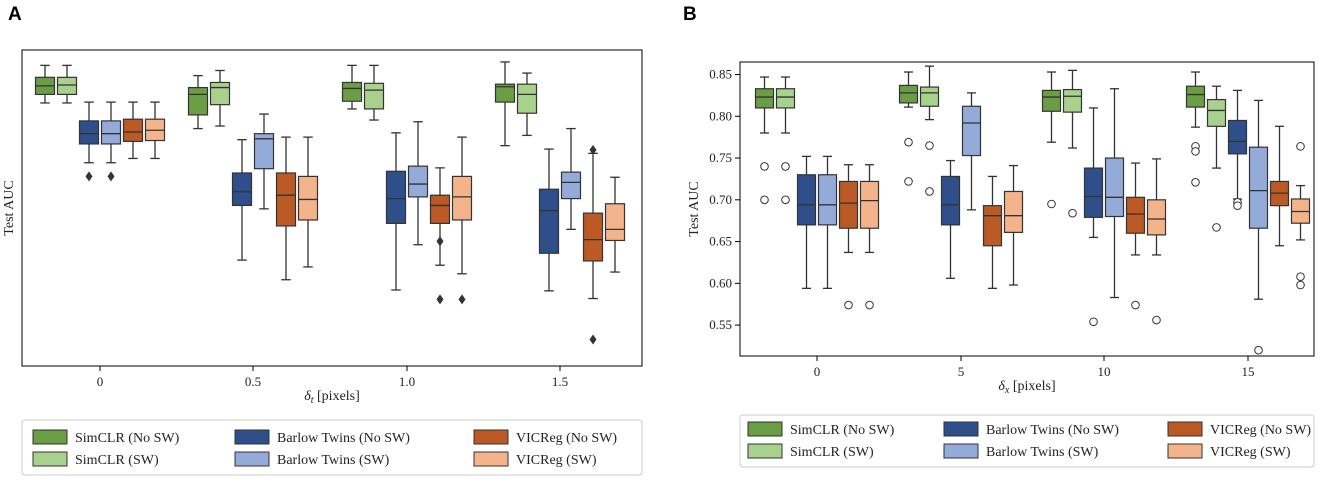 Image resolution: width=1335 pixels, height=482 pixels. What do you see at coordinates (720, 74) in the screenshot?
I see `y-tick-label: 0.85` at bounding box center [720, 74].